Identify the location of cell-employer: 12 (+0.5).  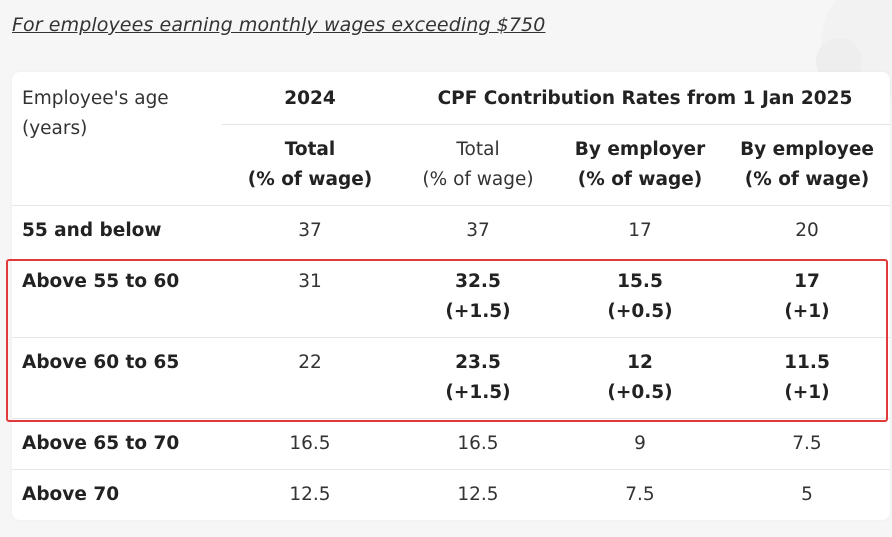
(640, 378).